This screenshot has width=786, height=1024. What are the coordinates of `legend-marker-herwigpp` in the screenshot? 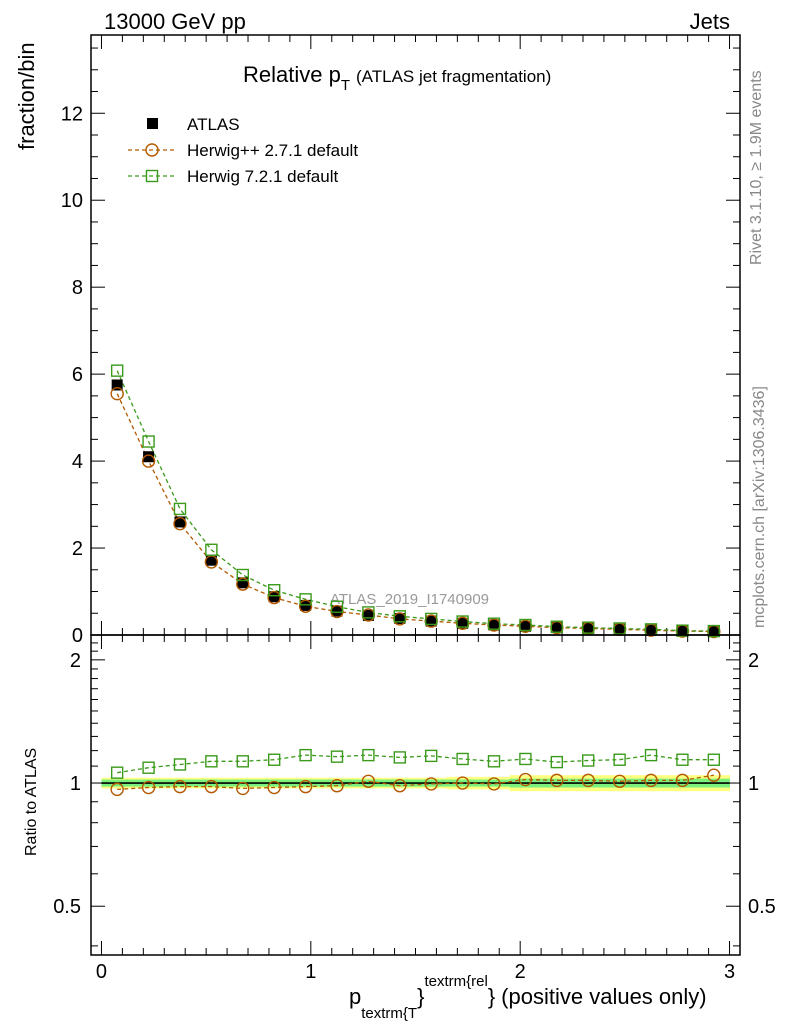 It's located at (152, 150).